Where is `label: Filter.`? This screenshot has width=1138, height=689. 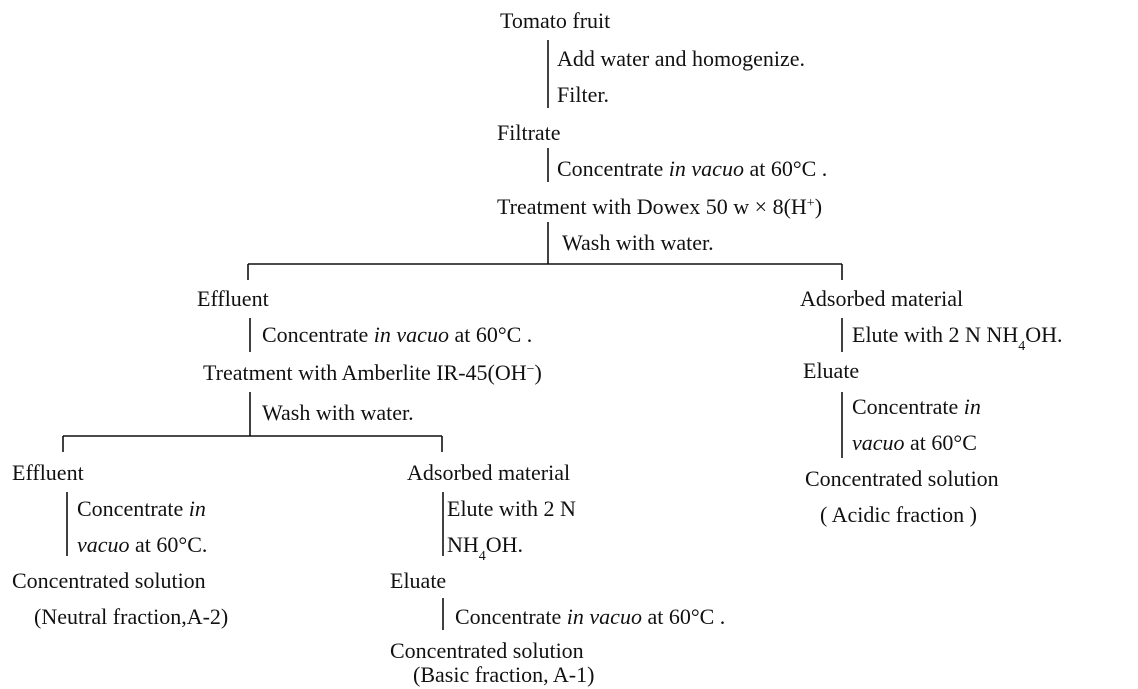 label: Filter. is located at coordinates (583, 94).